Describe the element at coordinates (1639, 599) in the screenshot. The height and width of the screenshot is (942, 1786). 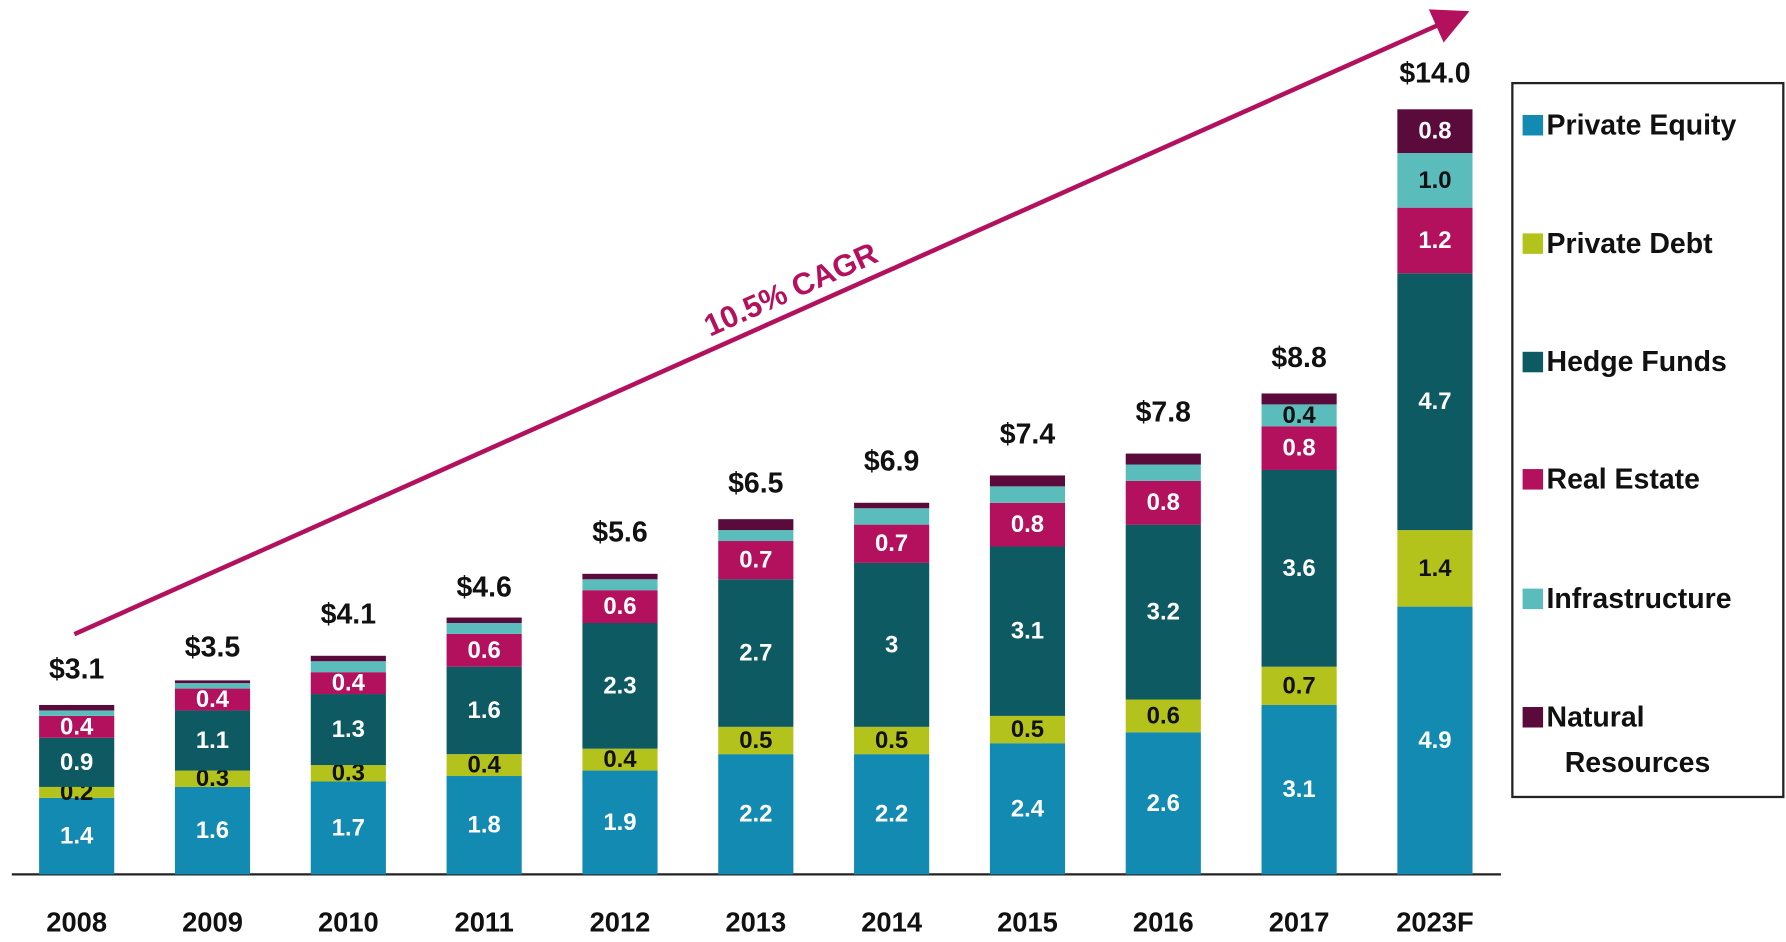
I see `legend-item: Infrastructure` at that location.